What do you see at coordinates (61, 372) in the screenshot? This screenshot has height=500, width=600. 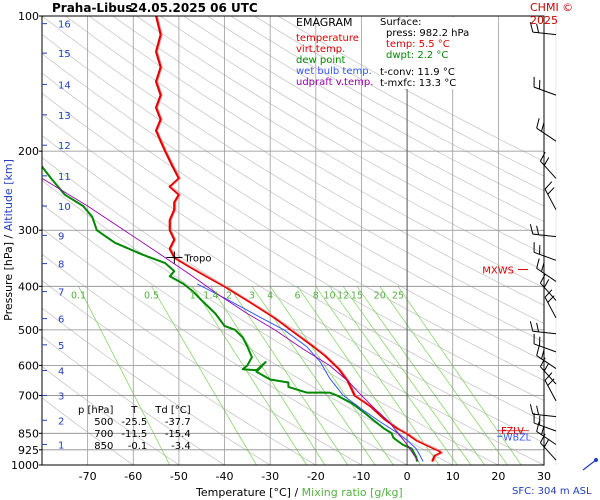 I see `altitude-tick-label: 4` at bounding box center [61, 372].